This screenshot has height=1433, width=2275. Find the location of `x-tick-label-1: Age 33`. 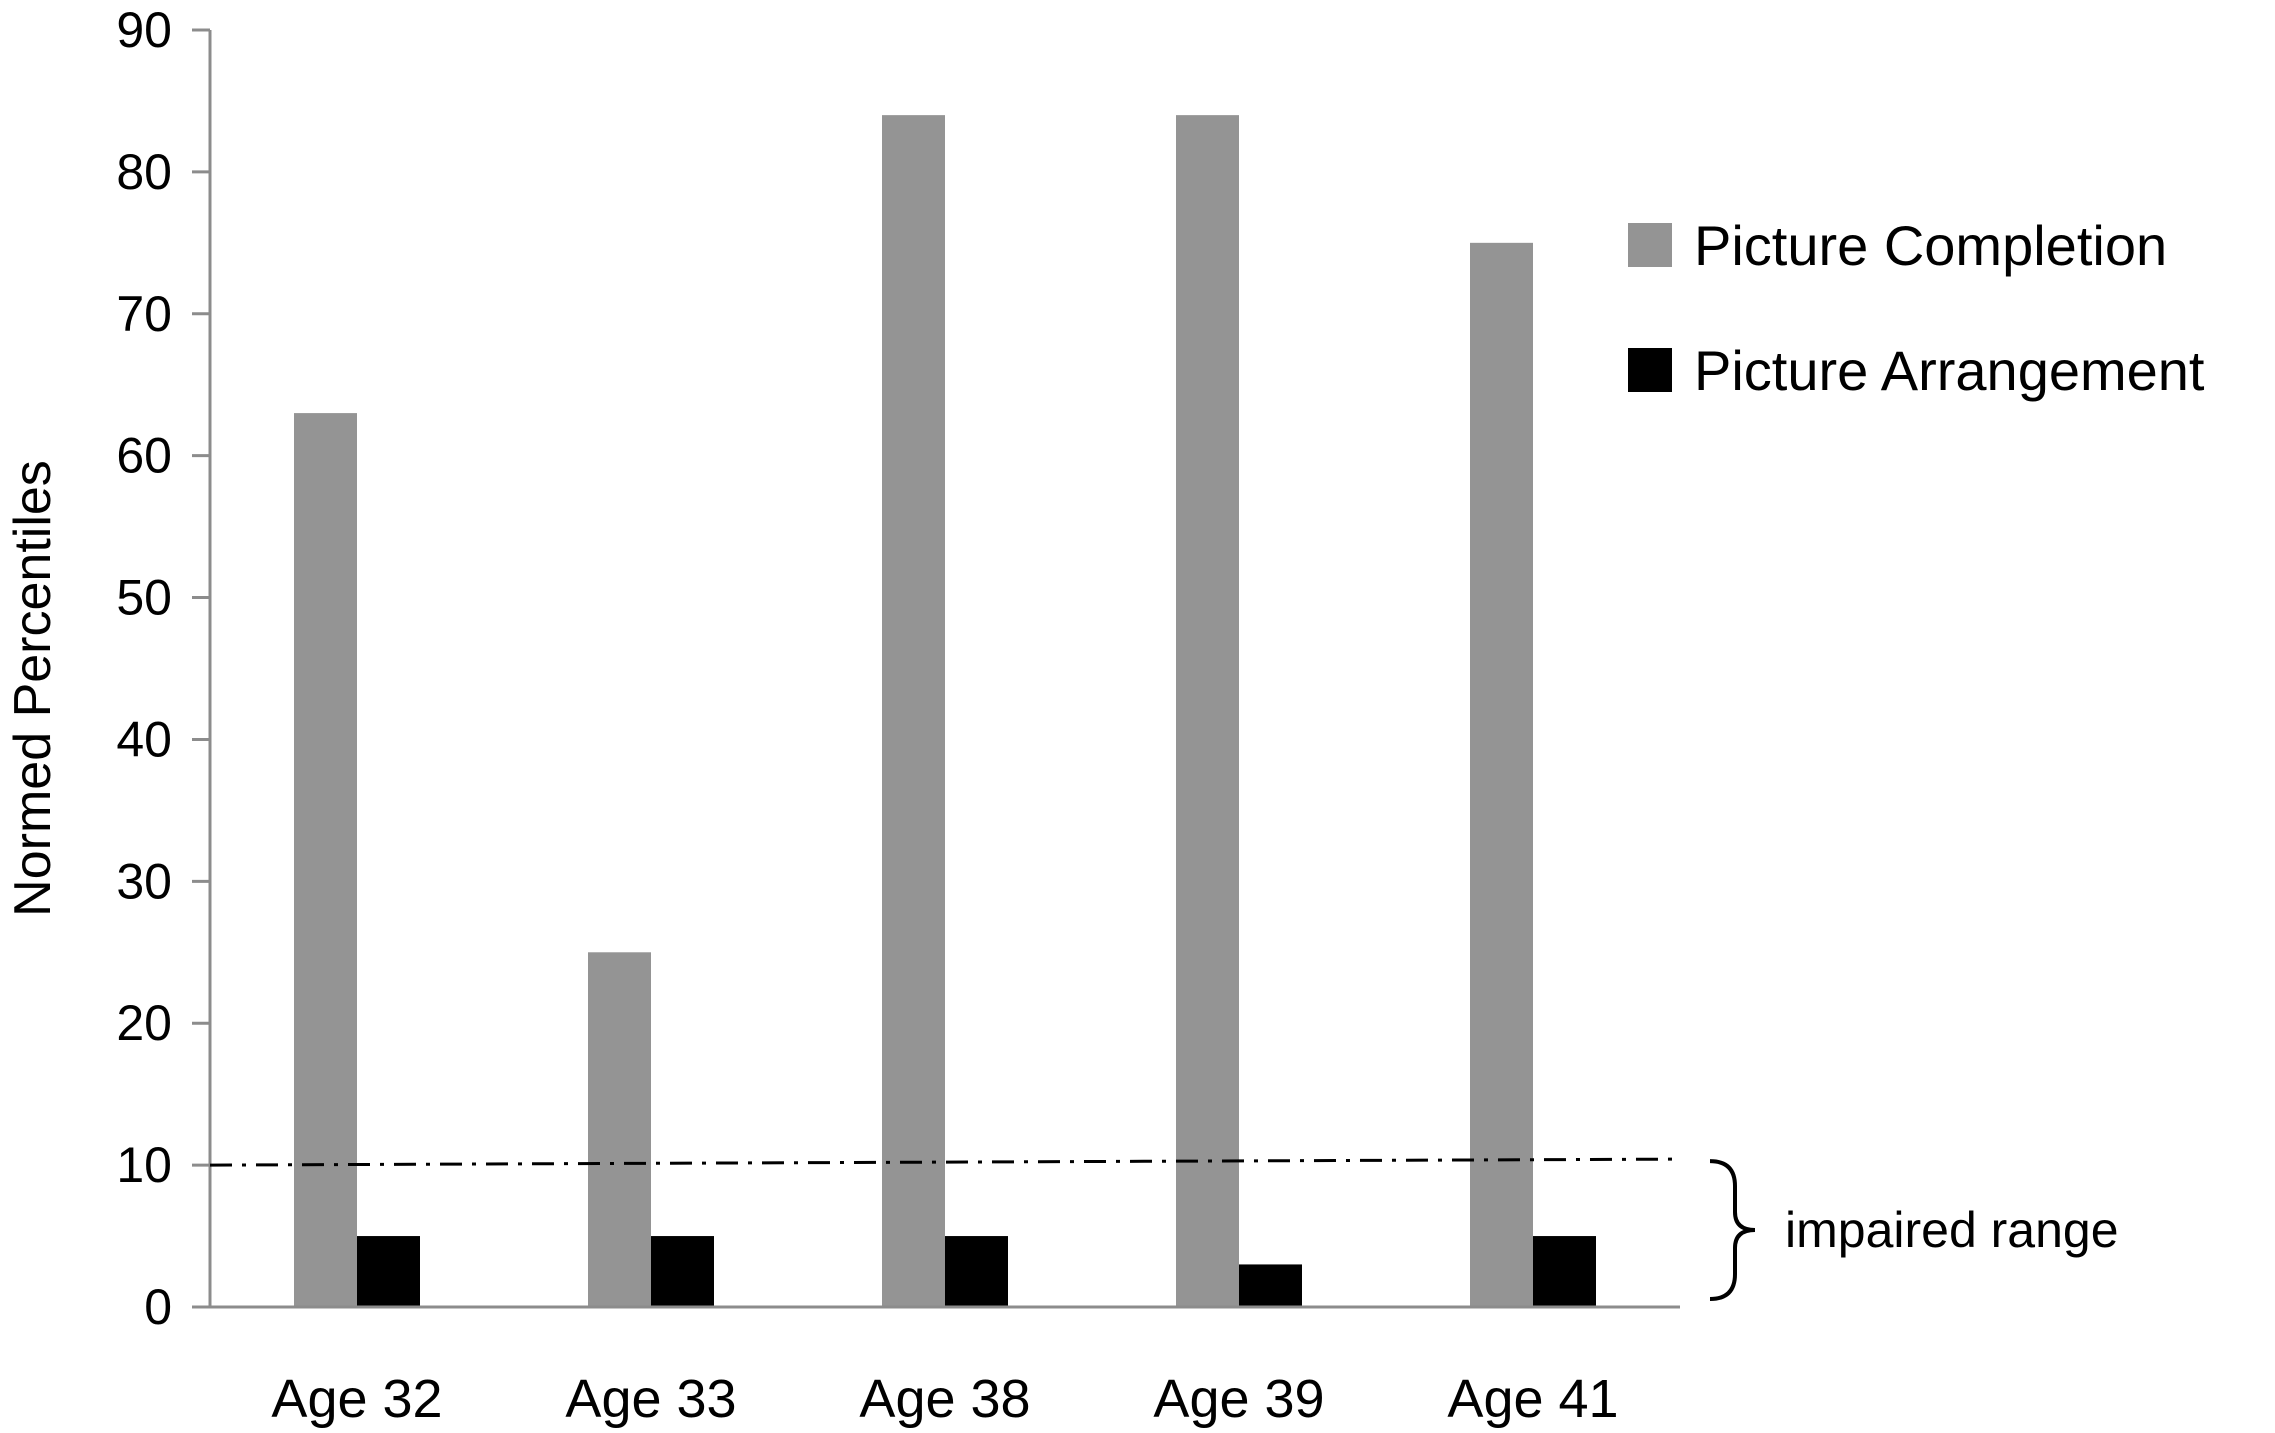

x-tick-label-1: Age 33 is located at coordinates (650, 1399).